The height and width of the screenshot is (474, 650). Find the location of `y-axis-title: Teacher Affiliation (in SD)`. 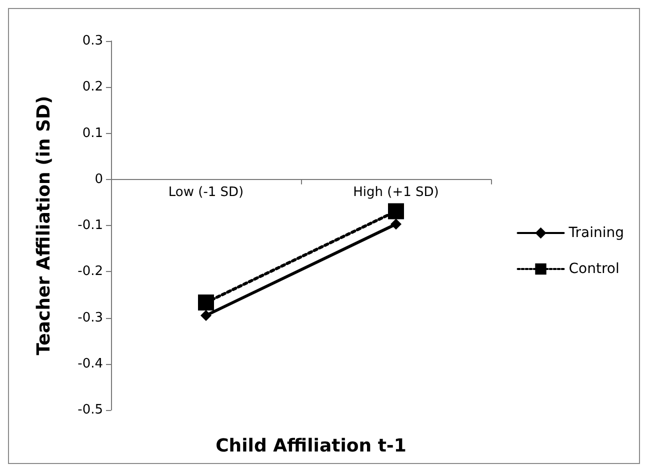

y-axis-title: Teacher Affiliation (in SD) is located at coordinates (44, 226).